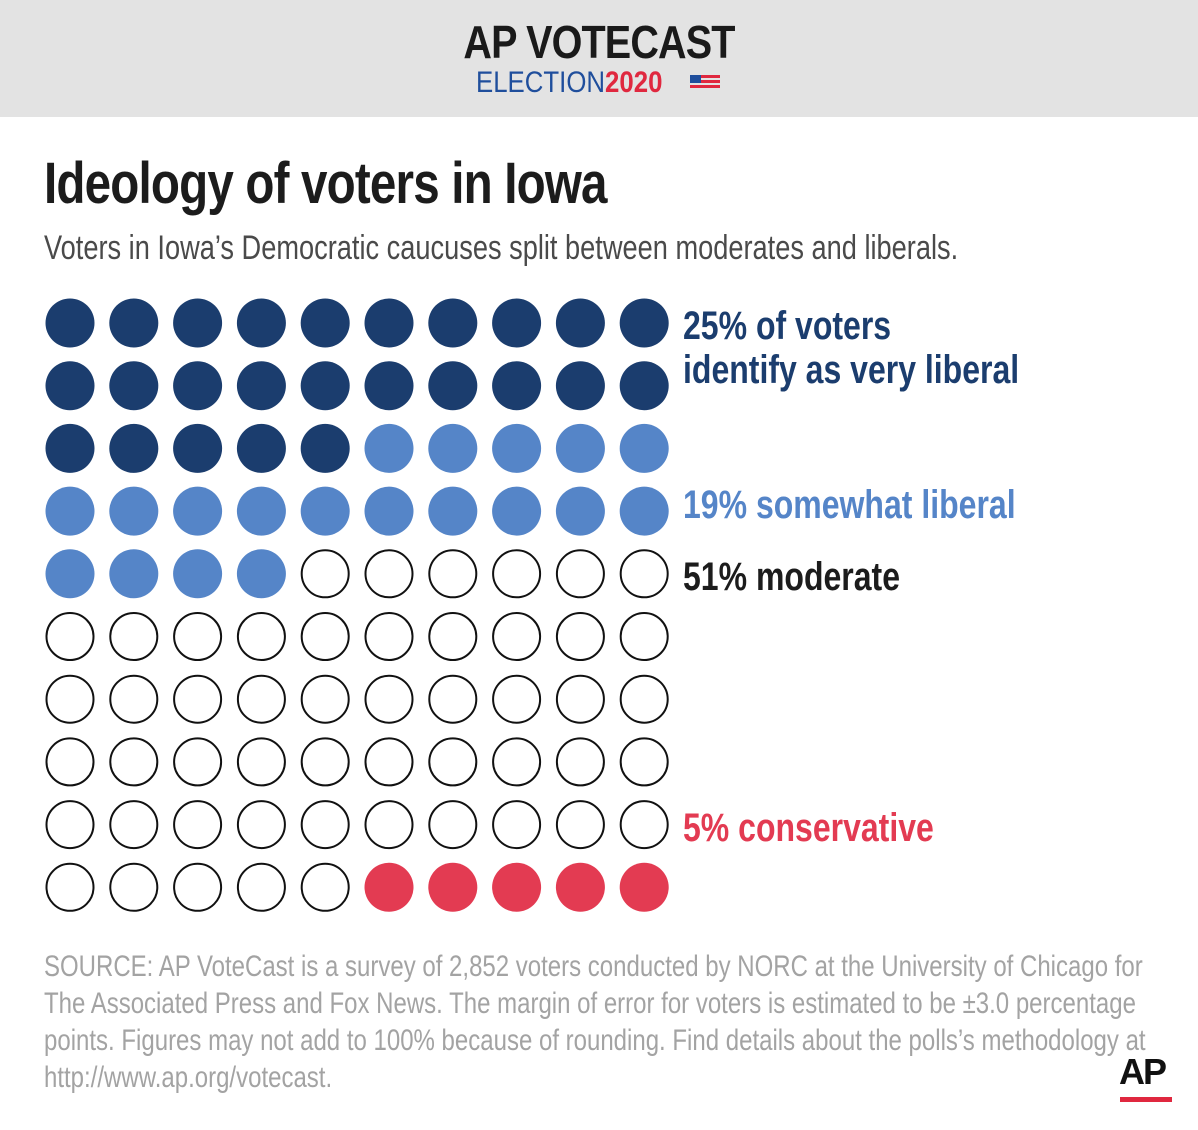  I want to click on ap-logo: AP, so click(1143, 1071).